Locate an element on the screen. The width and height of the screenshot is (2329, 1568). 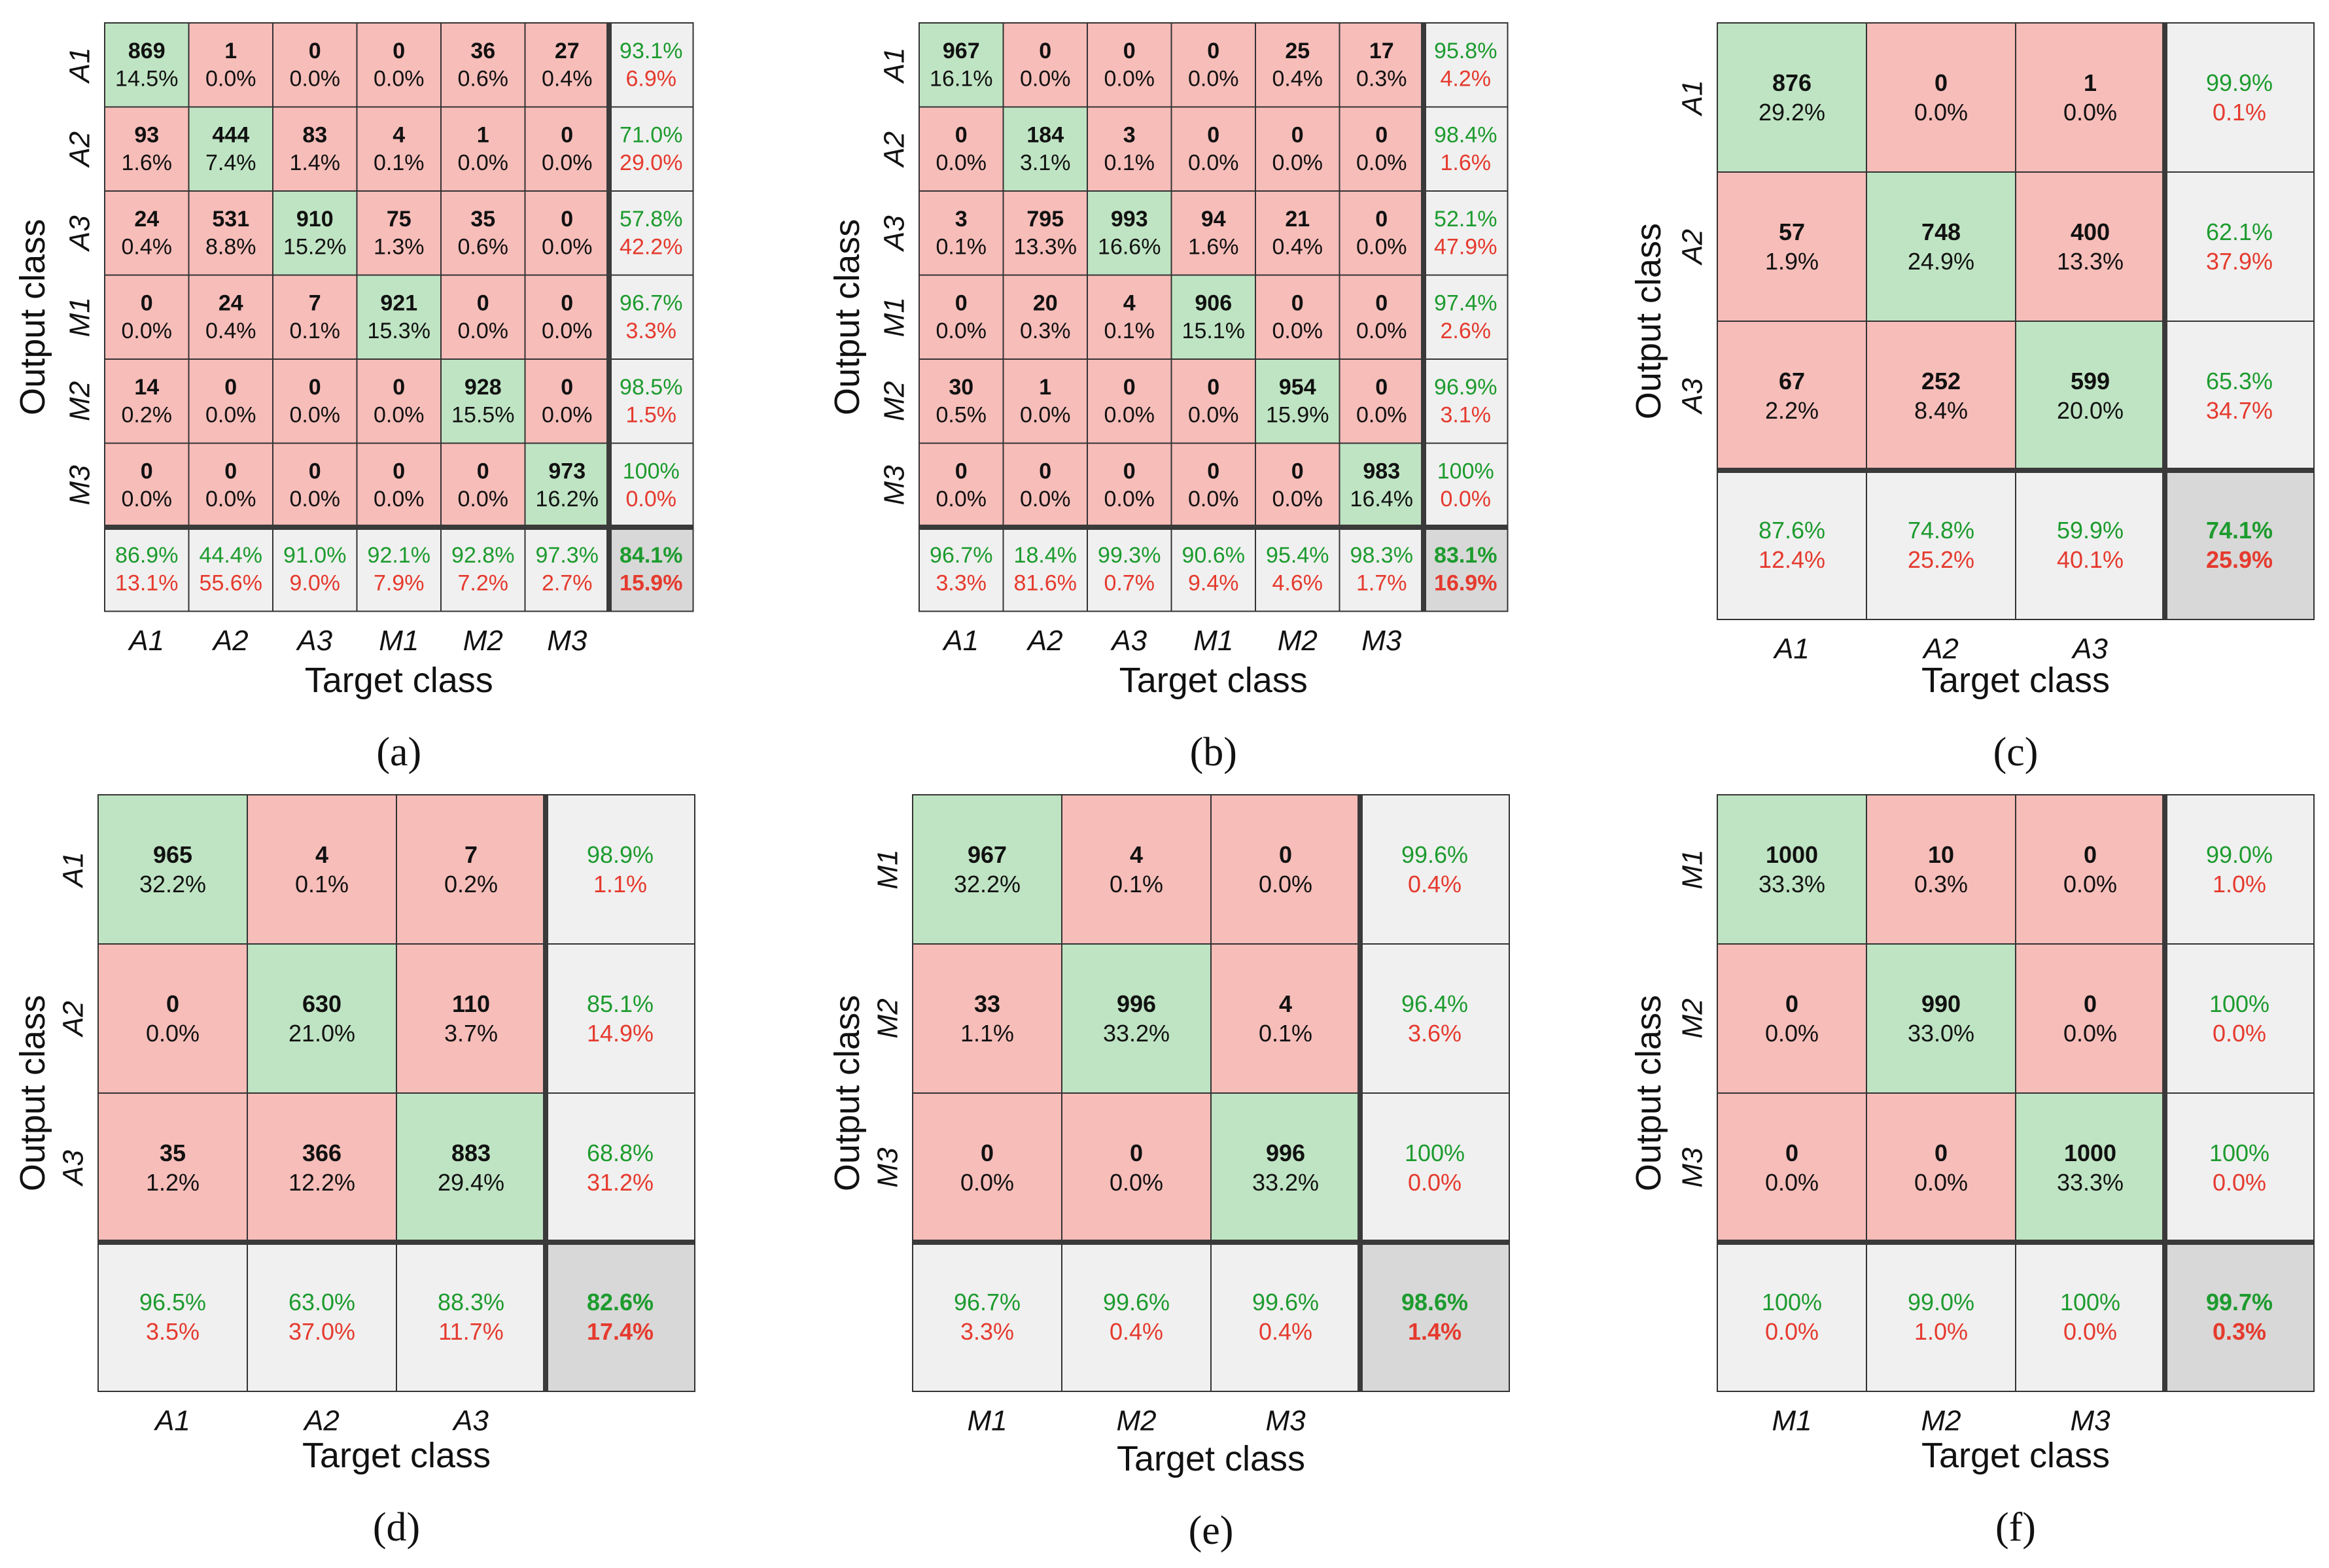
row-precision: 96.7% is located at coordinates (651, 303).